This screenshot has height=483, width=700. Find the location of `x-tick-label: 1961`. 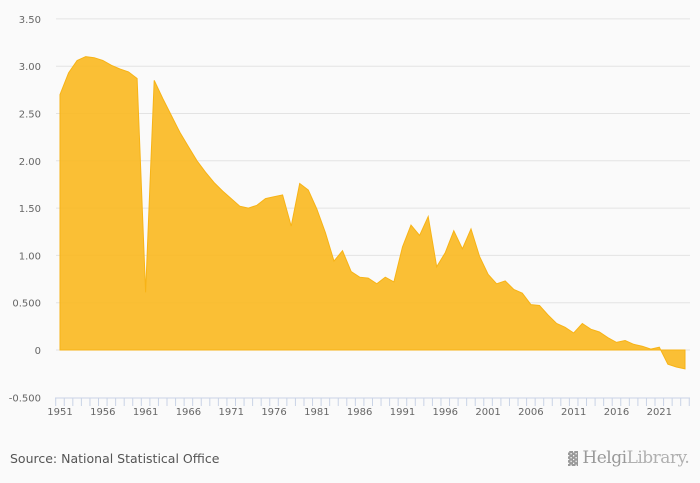

x-tick-label: 1961 is located at coordinates (145, 412).